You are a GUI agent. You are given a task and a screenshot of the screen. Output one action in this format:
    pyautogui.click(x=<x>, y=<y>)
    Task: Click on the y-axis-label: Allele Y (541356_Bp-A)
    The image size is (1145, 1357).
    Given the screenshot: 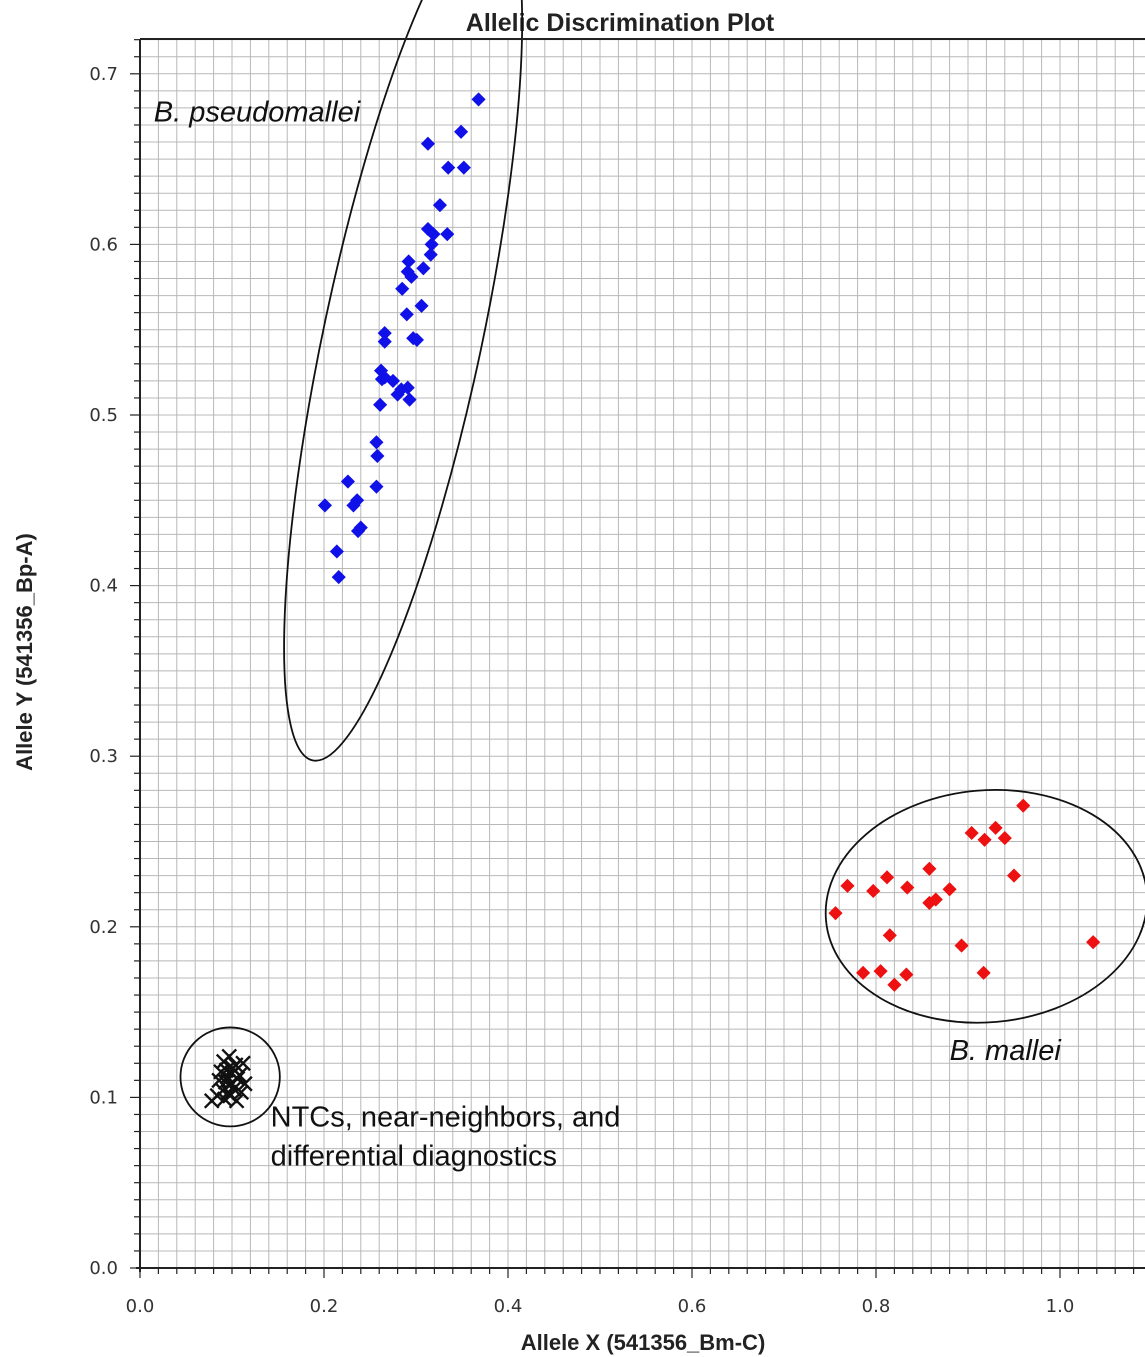 What is the action you would take?
    pyautogui.click(x=24, y=652)
    